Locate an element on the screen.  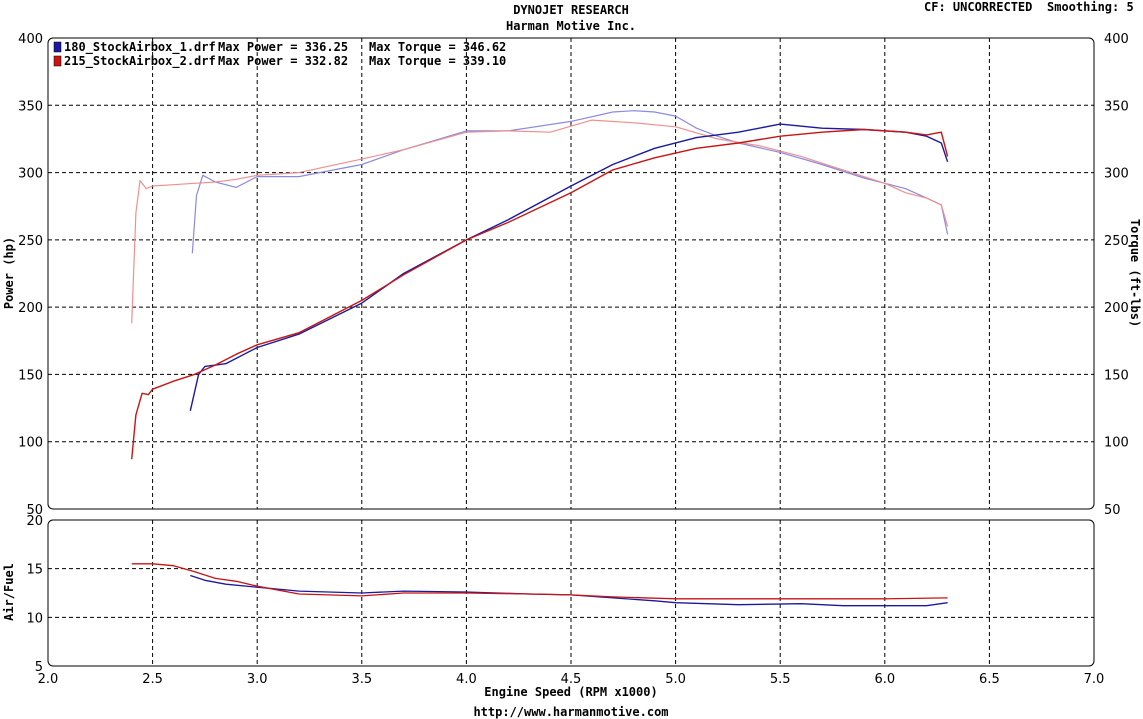
y-tick-label-power: 250 is located at coordinates (30, 241).